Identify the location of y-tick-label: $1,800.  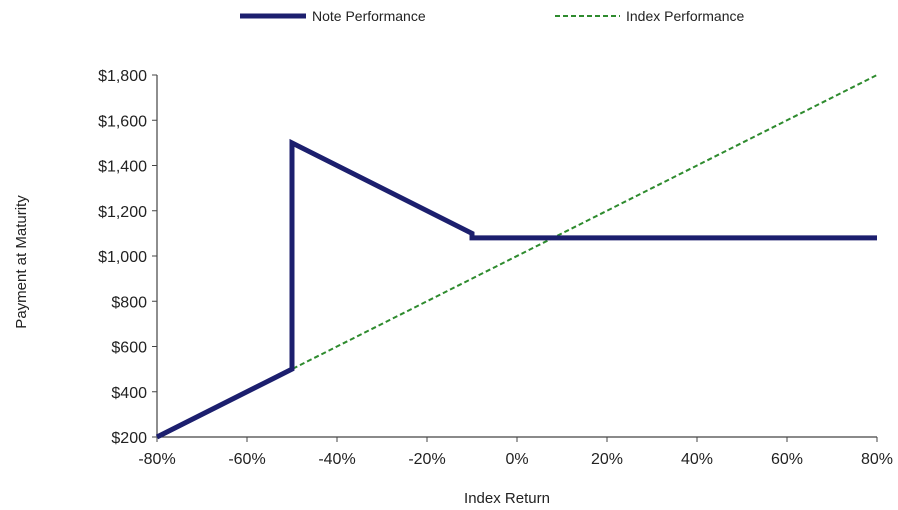
(122, 76).